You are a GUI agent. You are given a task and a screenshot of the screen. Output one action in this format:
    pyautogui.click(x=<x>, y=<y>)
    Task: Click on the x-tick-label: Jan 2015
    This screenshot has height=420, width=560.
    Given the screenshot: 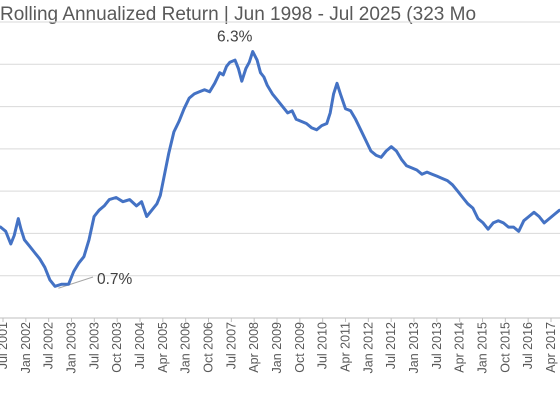 What is the action you would take?
    pyautogui.click(x=483, y=347)
    